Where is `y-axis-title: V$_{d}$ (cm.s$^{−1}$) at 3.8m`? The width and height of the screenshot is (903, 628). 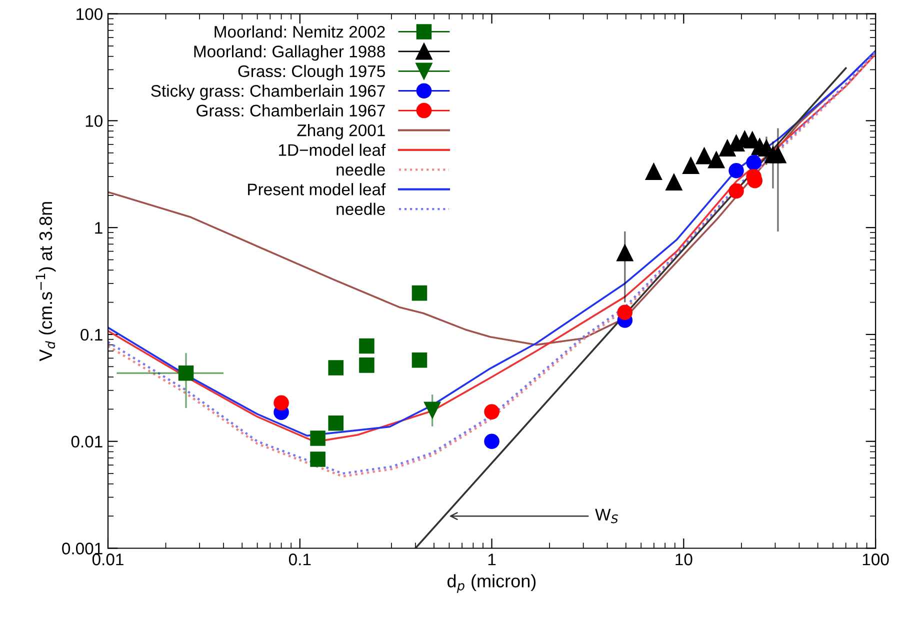
y-axis-title: V$_{d}$ (cm.s$^{−1}$) at 3.8m is located at coordinates (46, 282).